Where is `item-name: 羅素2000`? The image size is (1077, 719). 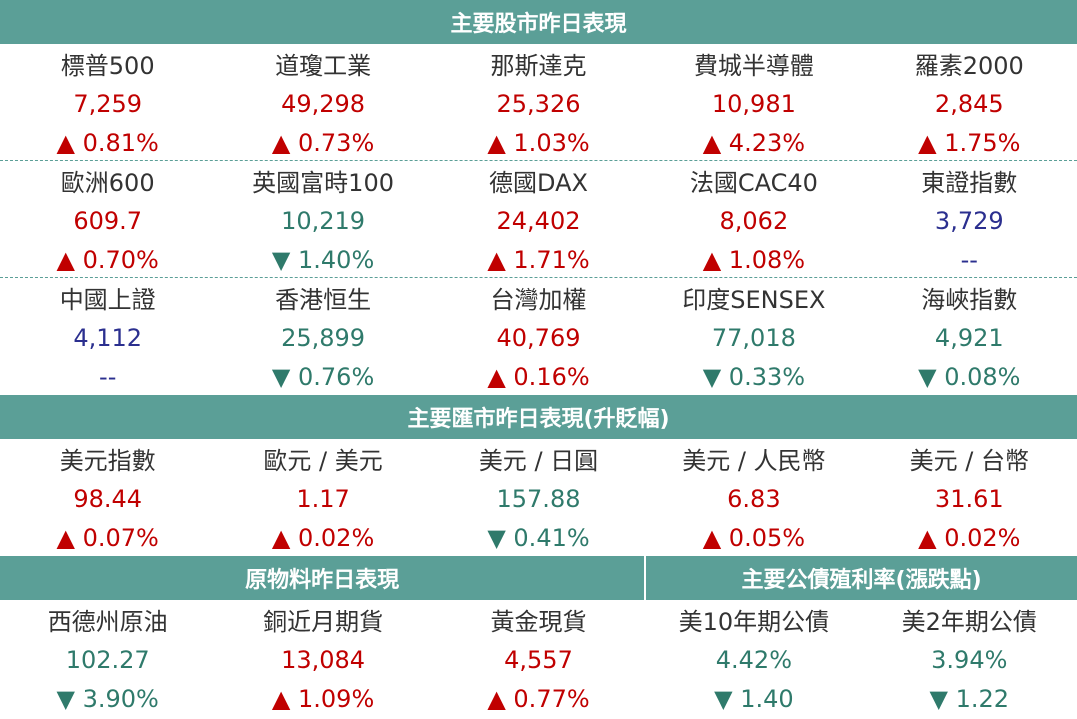 item-name: 羅素2000 is located at coordinates (969, 66).